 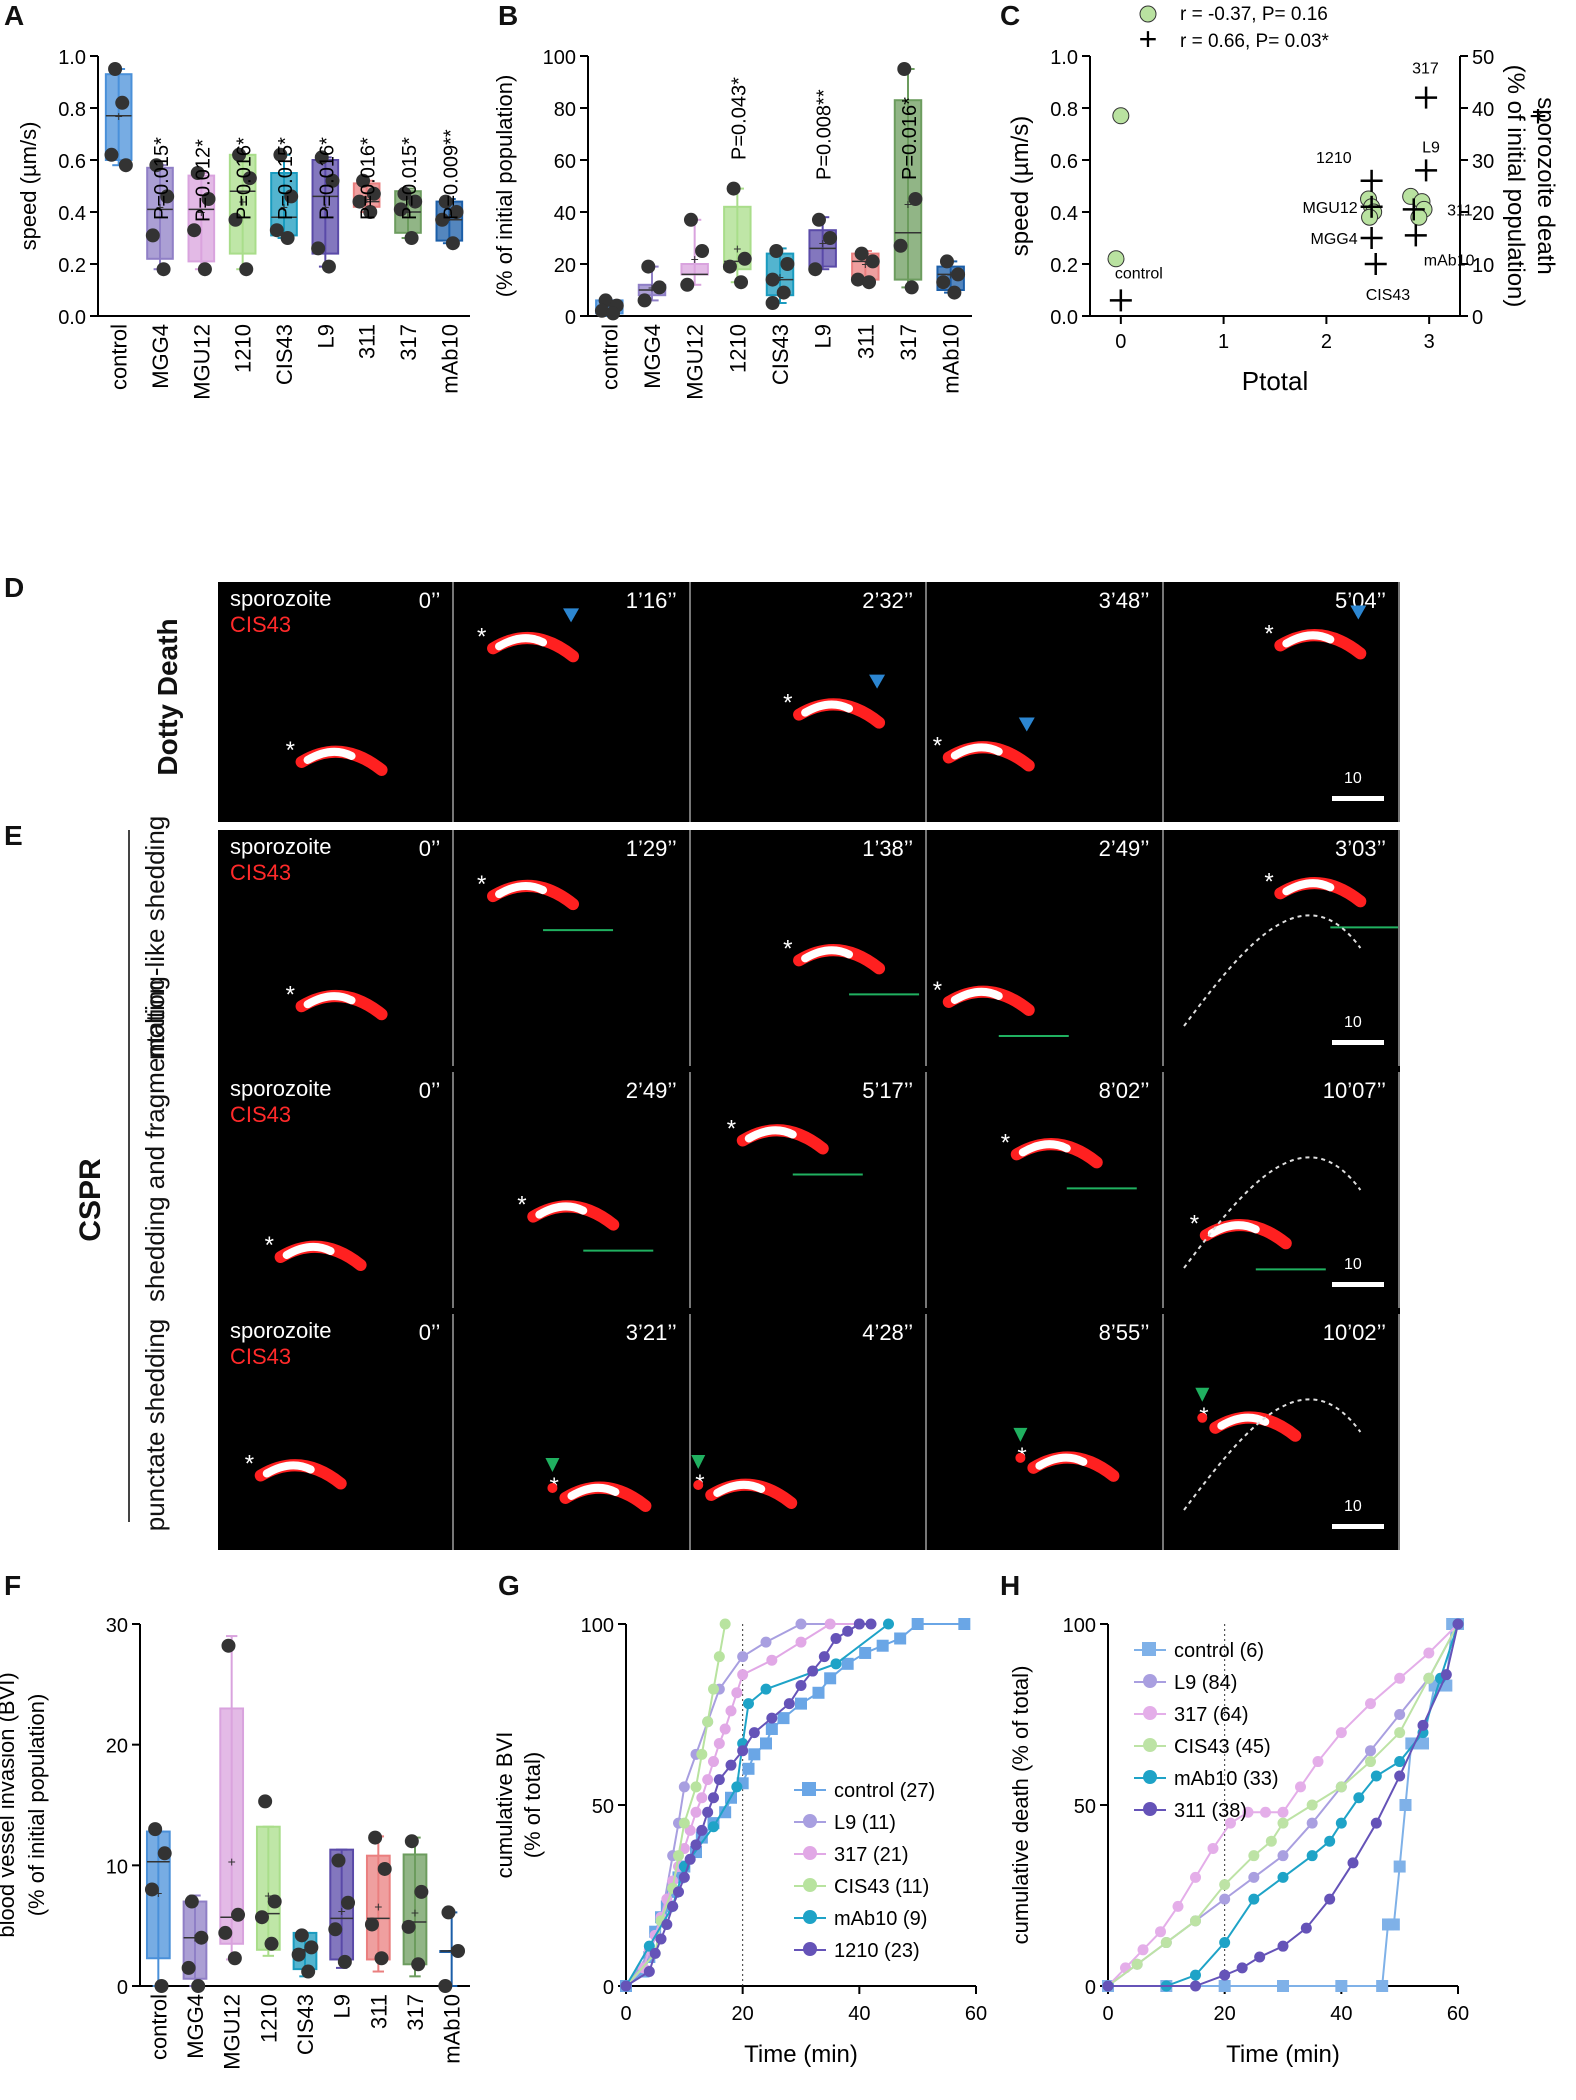 What do you see at coordinates (195, 2026) in the screenshot?
I see `category-label: MGG4` at bounding box center [195, 2026].